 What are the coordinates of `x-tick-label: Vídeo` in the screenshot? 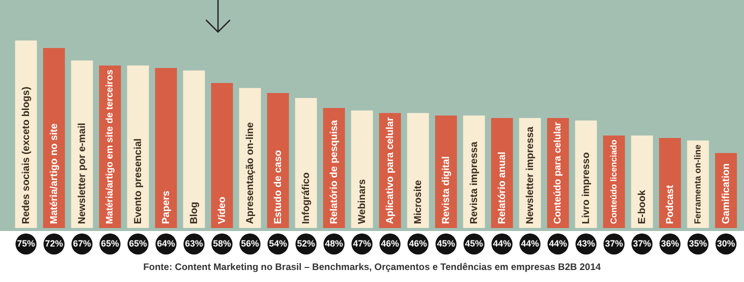 It's located at (222, 210).